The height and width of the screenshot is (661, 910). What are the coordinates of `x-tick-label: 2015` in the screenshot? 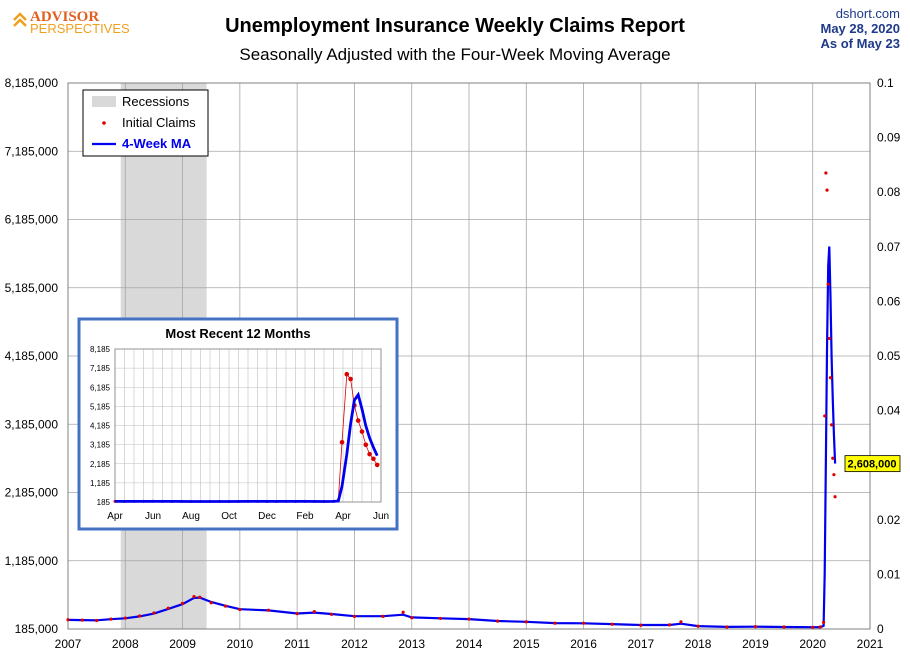 It's located at (526, 644).